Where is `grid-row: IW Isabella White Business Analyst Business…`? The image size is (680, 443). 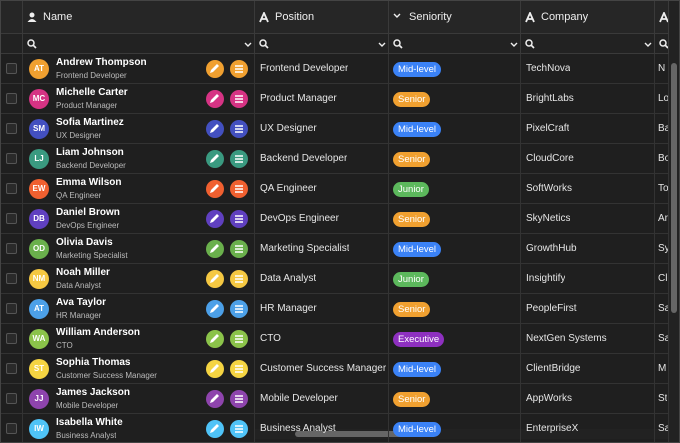 grid-row: IW Isabella White Business Analyst Business… is located at coordinates (335, 428).